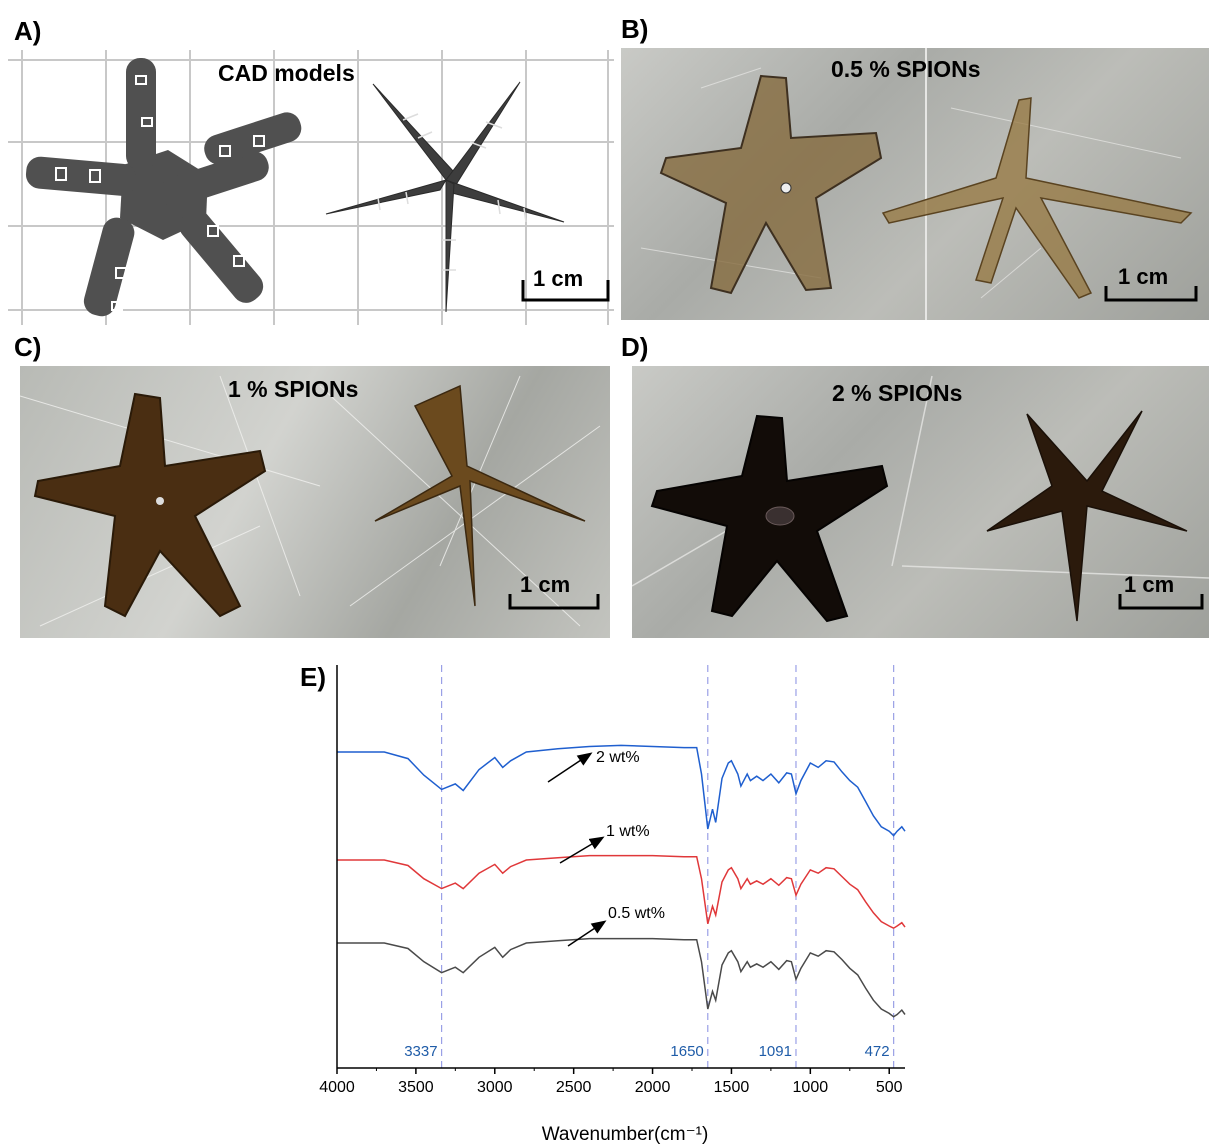 This screenshot has height=1146, width=1209. What do you see at coordinates (877, 1051) in the screenshot?
I see `peak-label: 472` at bounding box center [877, 1051].